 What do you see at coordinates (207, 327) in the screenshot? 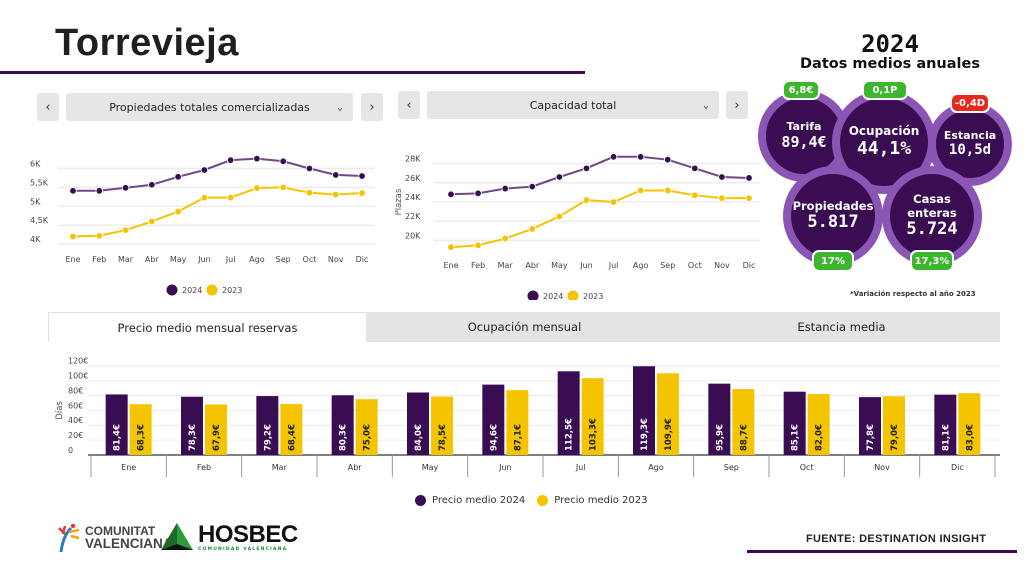
I see `tab-precio-medio: Precio medio mensual reservas` at bounding box center [207, 327].